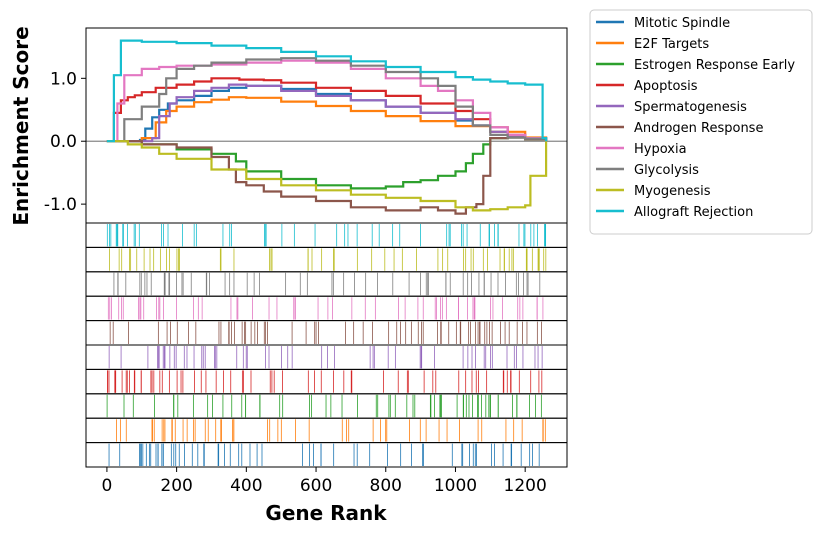  I want to click on x-tick-label: 600, so click(316, 486).